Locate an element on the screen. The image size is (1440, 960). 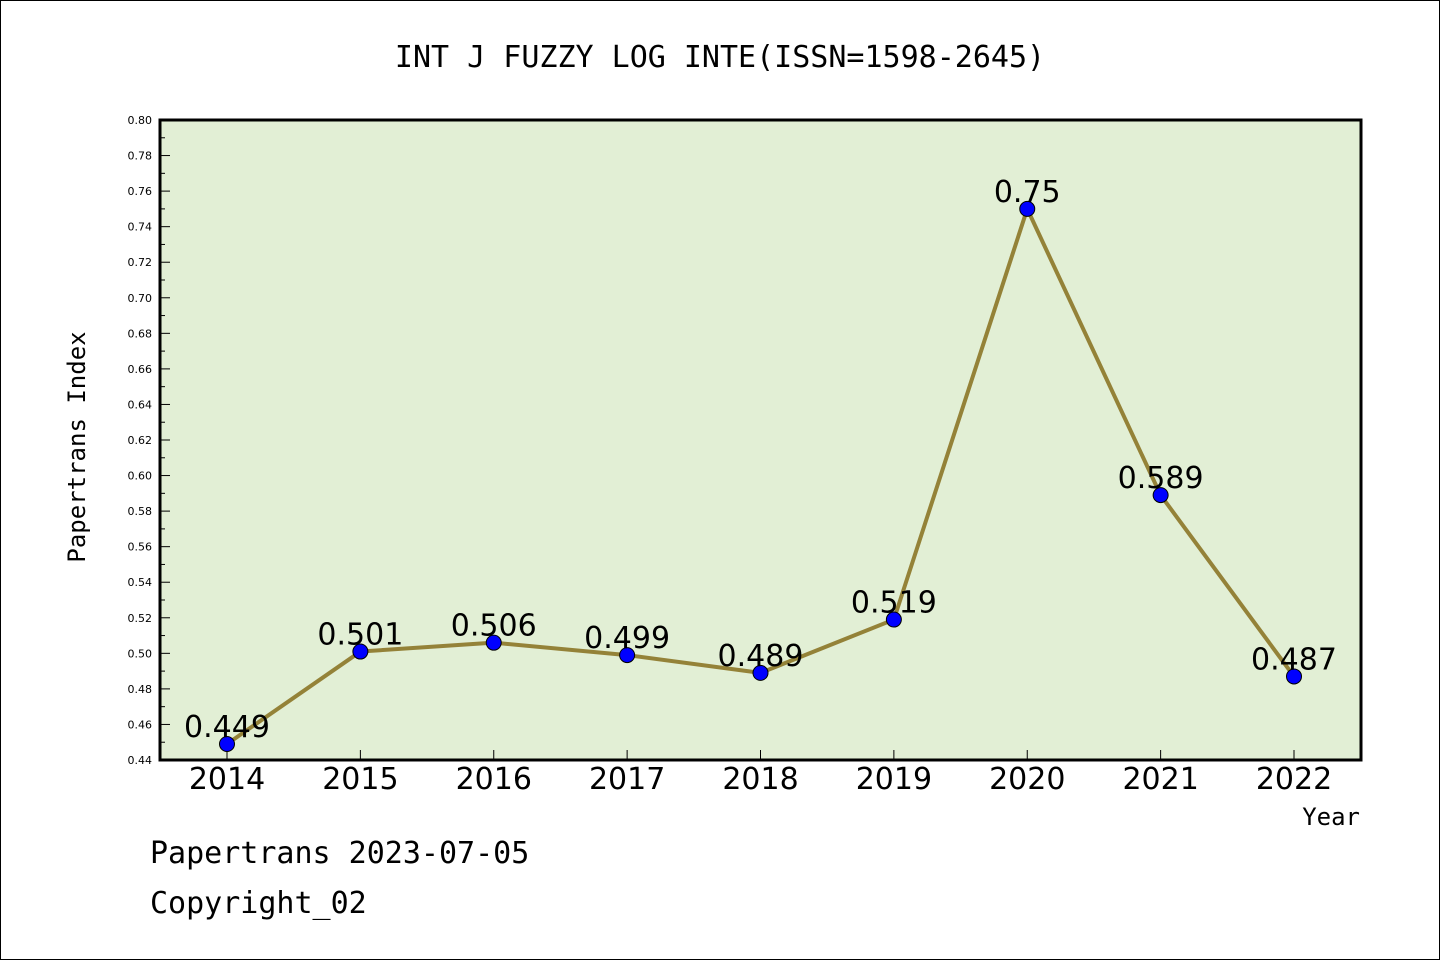
data-label: 0.506 is located at coordinates (494, 626).